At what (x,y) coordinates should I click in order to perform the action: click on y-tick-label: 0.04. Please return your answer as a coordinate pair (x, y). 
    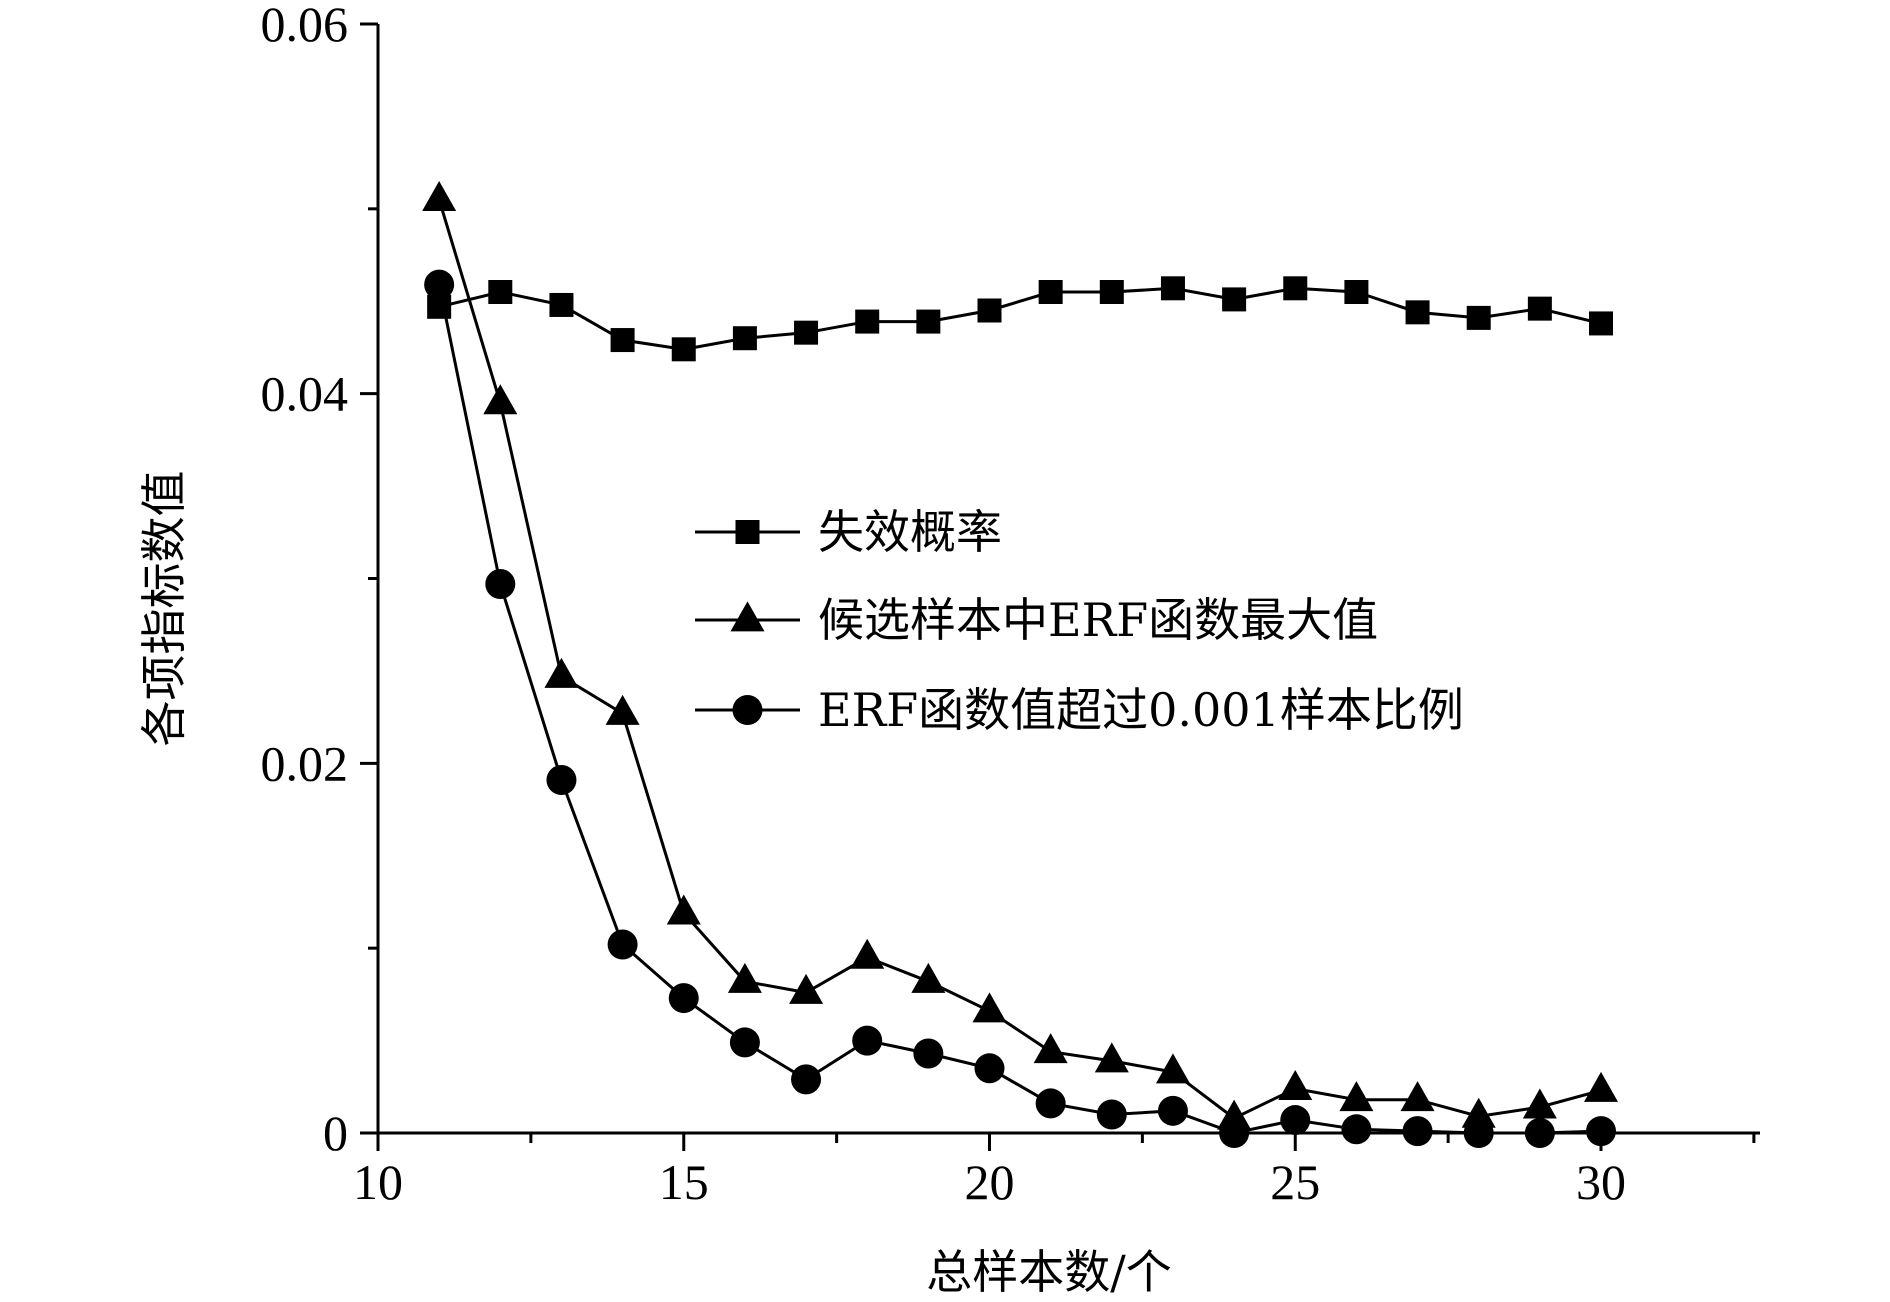
    Looking at the image, I should click on (305, 394).